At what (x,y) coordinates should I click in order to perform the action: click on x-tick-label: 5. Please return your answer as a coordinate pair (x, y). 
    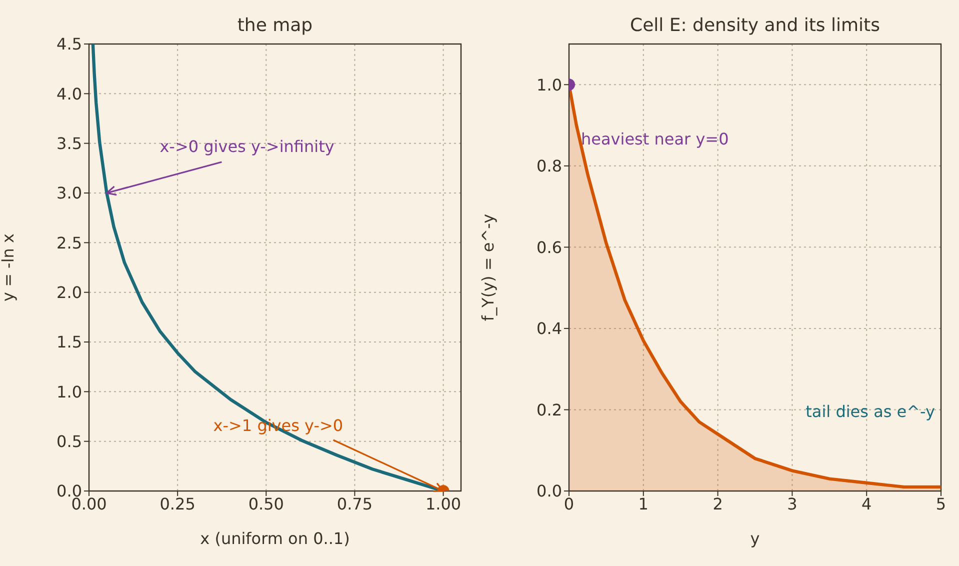
    Looking at the image, I should click on (941, 504).